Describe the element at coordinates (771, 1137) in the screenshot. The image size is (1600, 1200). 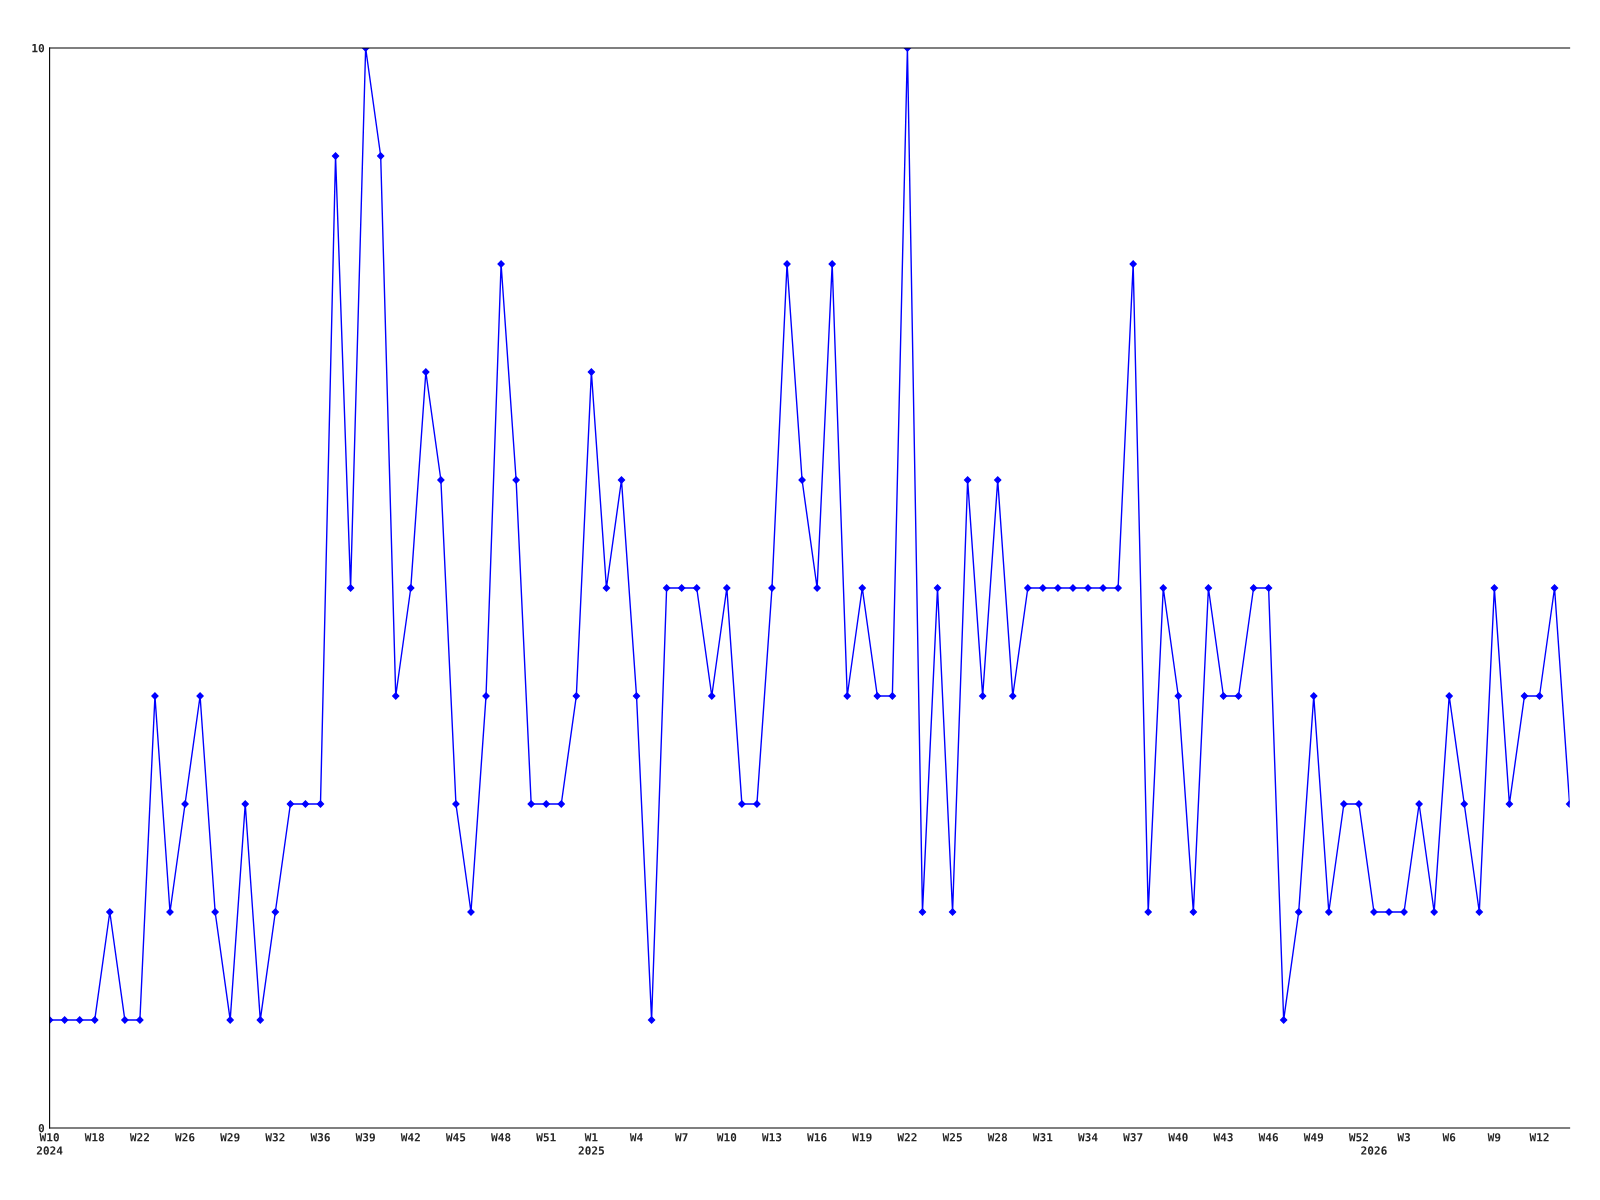
I see `x-tick-label: W13` at that location.